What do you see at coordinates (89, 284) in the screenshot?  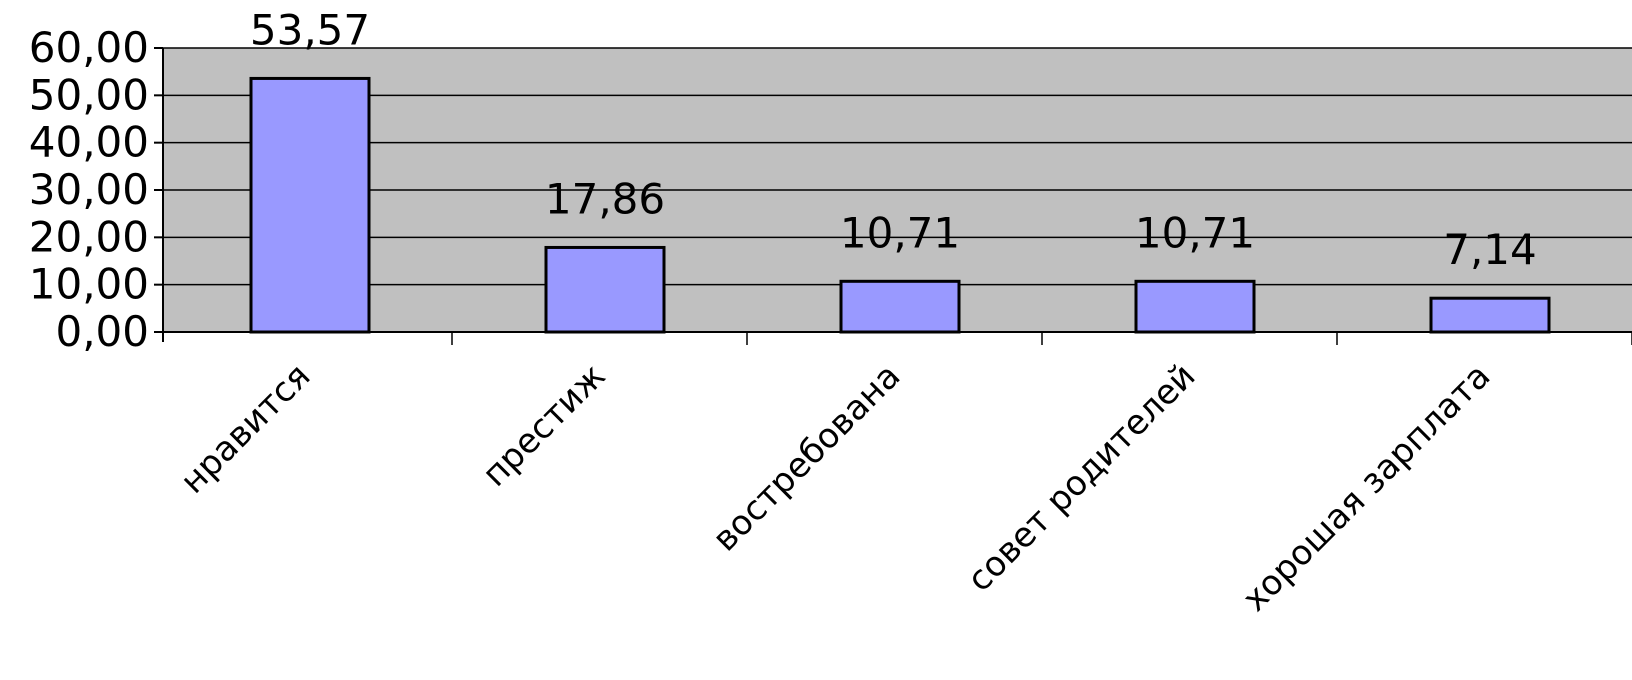 I see `y-tick-label: 10,00` at bounding box center [89, 284].